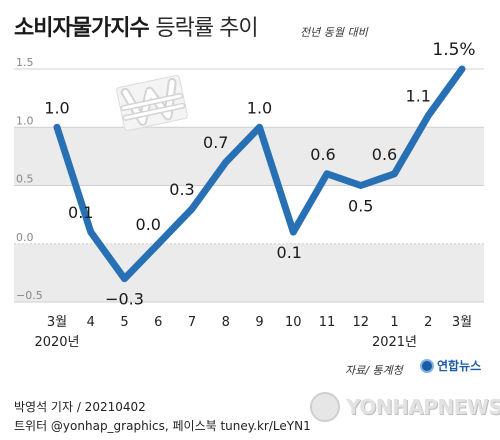 This screenshot has height=440, width=500. I want to click on x-tick-label: 11, so click(327, 322).